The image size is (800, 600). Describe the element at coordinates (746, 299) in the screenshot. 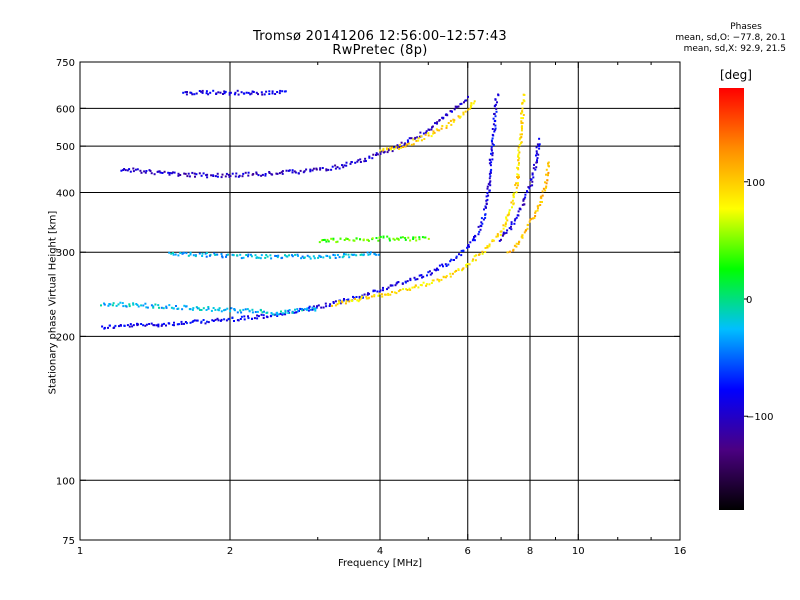

I see `colorbar: 100 0 −100` at that location.